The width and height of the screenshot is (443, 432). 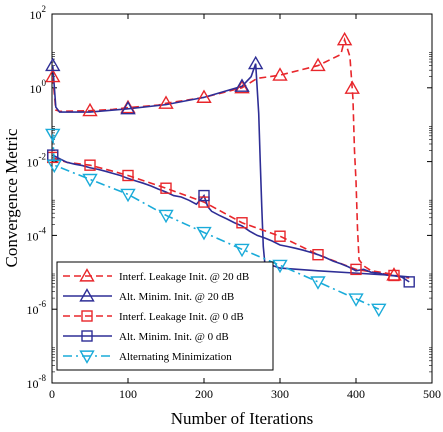 I want to click on y-tick-label: 10⁻⁶, so click(x=37, y=308).